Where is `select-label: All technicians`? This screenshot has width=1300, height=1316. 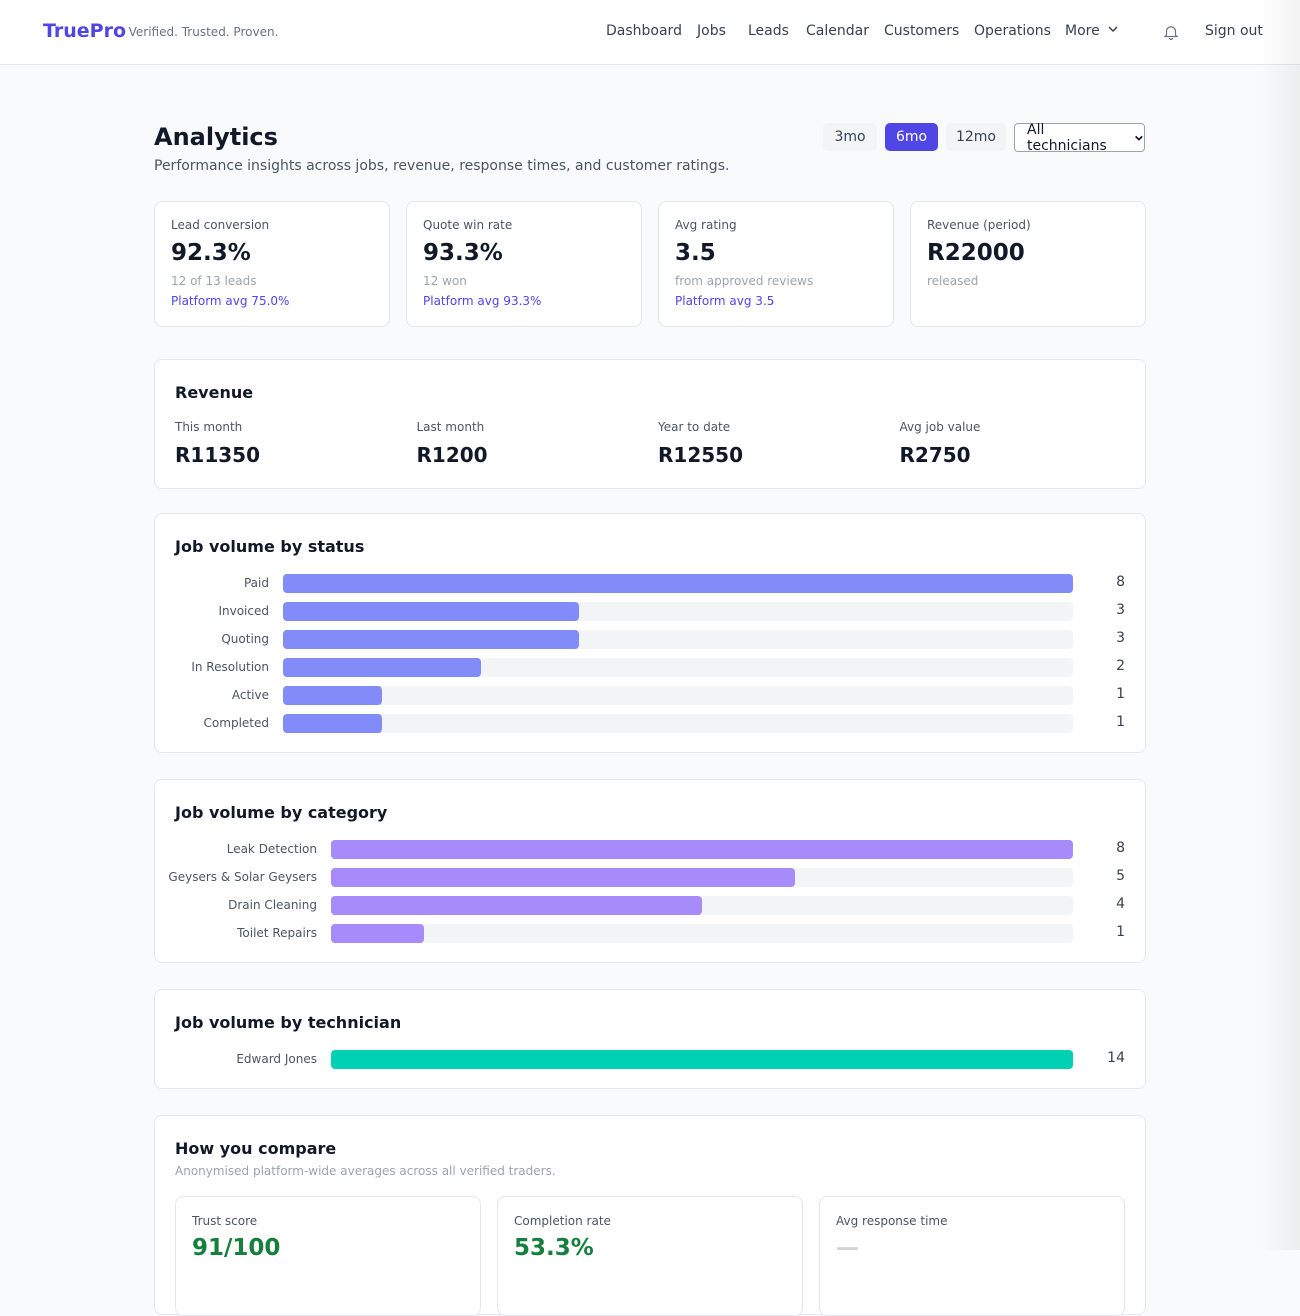
select-label: All technicians is located at coordinates (1067, 137).